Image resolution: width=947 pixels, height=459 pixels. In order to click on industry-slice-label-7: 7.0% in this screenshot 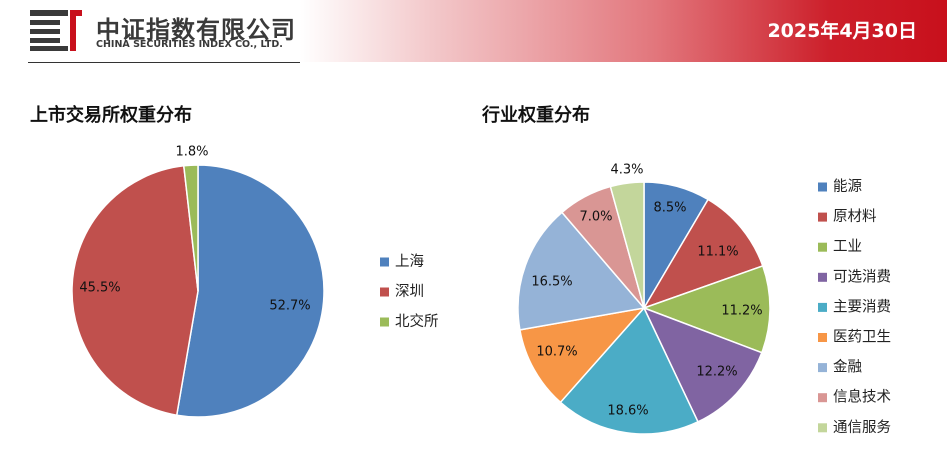, I will do `click(595, 217)`.